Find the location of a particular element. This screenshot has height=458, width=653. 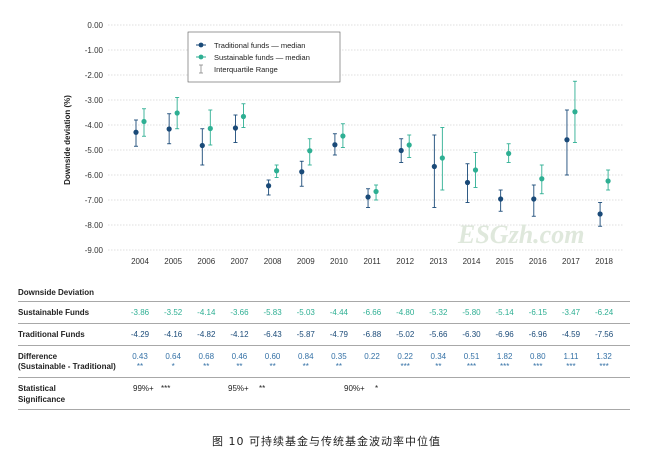

x-tick-label: 2015 is located at coordinates (505, 261).